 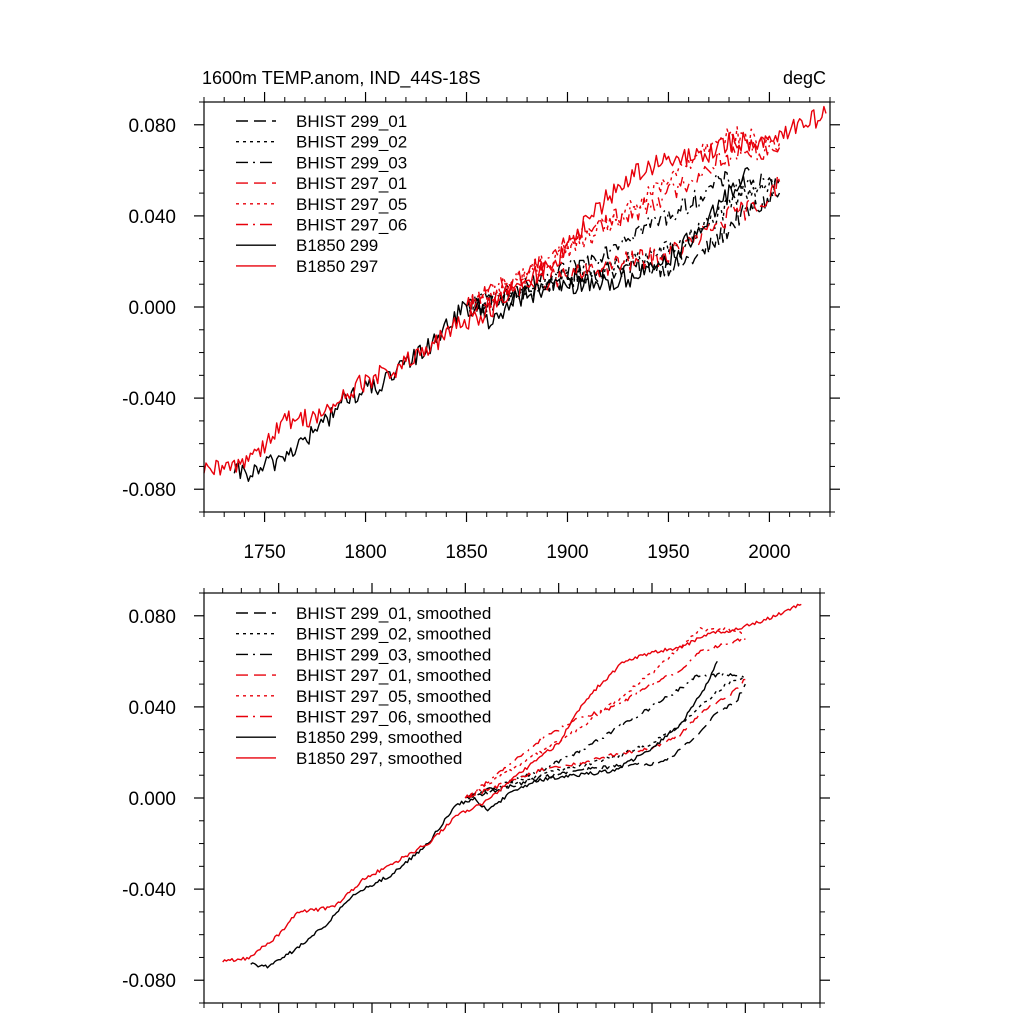 I want to click on legend-label: BHIST 299_02, smoothed, so click(x=393, y=634).